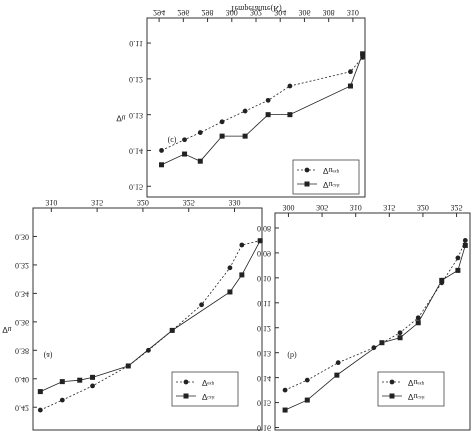 The width and height of the screenshot is (474, 438). Describe the element at coordinates (256, 8) in the screenshot. I see `x-axis-label: Temperature(K)` at that location.